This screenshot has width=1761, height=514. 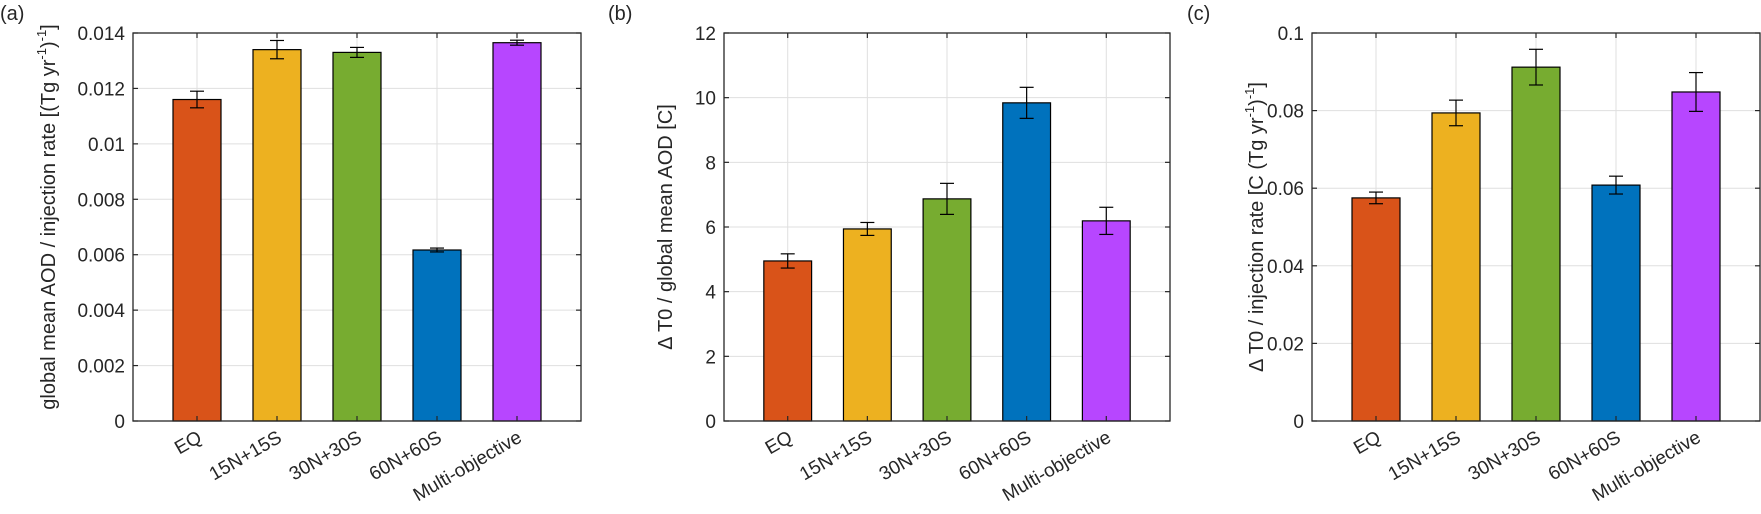 I want to click on panel-label: (c), so click(x=1198, y=14).